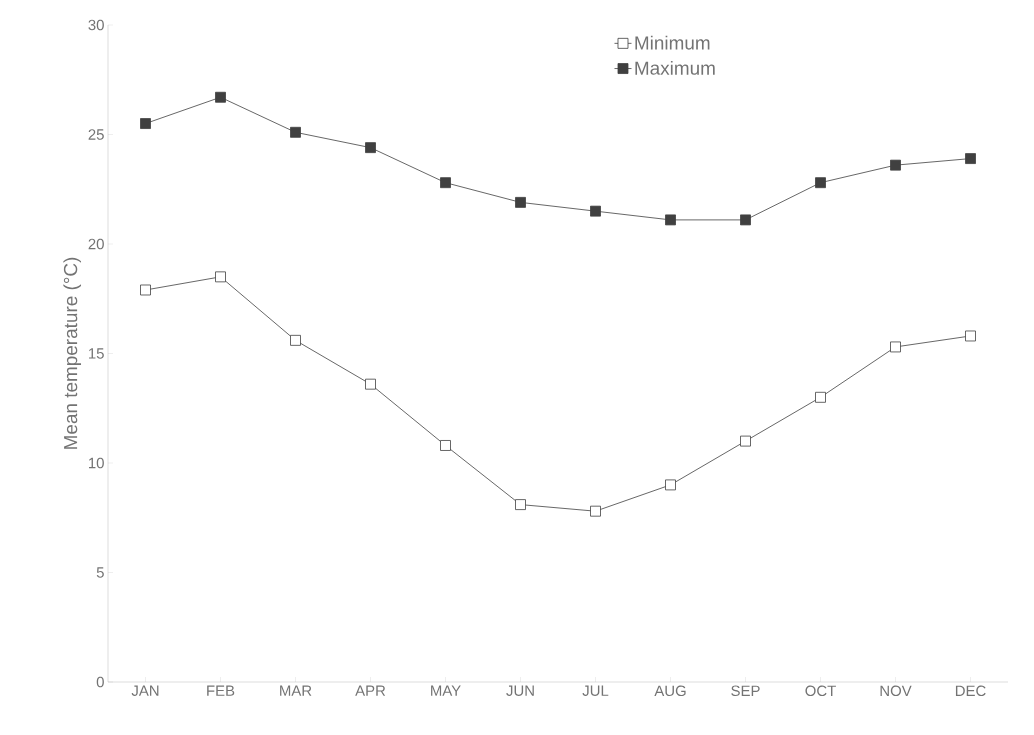 The image size is (1034, 735). I want to click on legend-label: Maximum, so click(675, 67).